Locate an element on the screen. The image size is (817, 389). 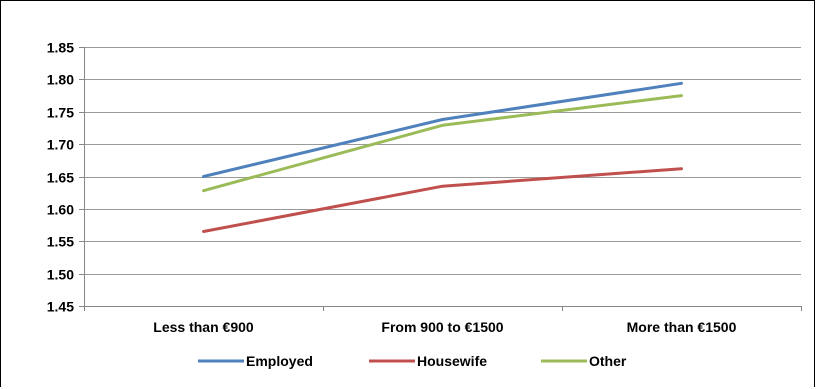
y-tick-label: 1.80 is located at coordinates (60, 80).